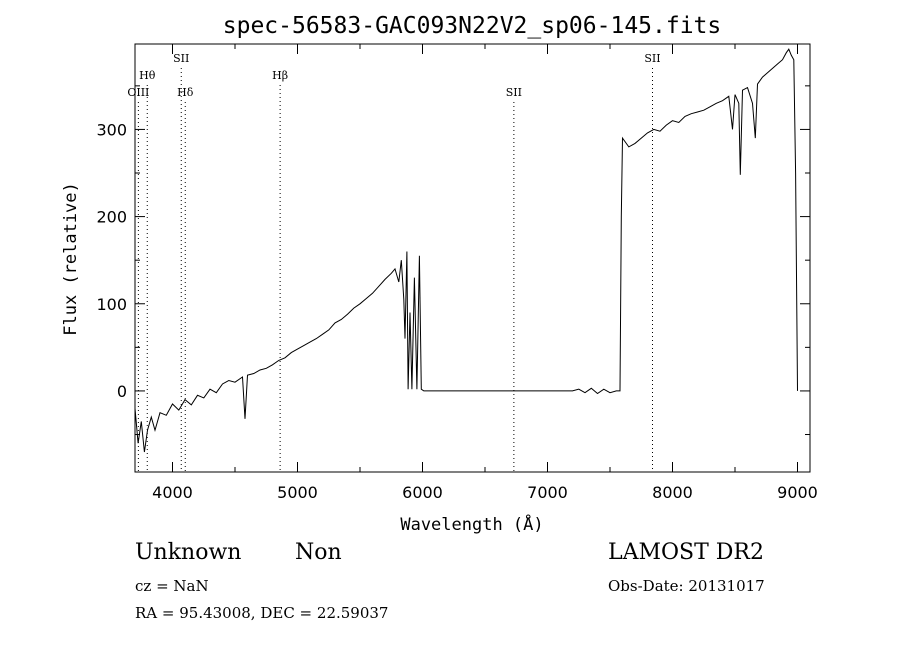 This screenshot has width=900, height=650. I want to click on class-label: Unknown, so click(188, 552).